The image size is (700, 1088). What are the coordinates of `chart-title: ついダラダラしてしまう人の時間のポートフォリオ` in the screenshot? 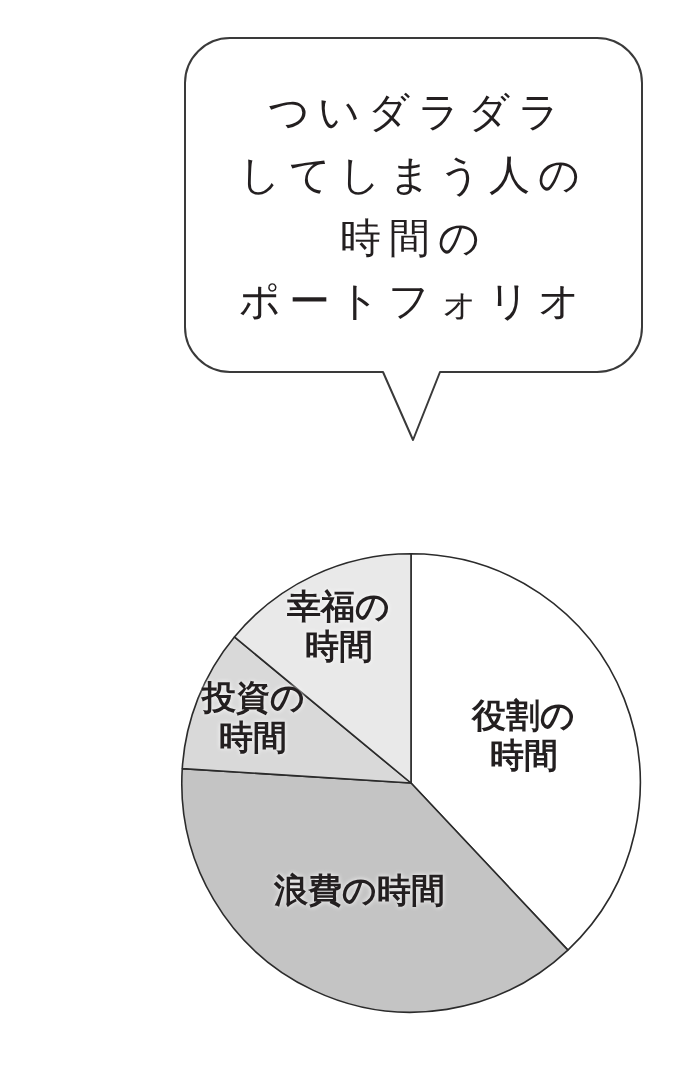 It's located at (413, 207).